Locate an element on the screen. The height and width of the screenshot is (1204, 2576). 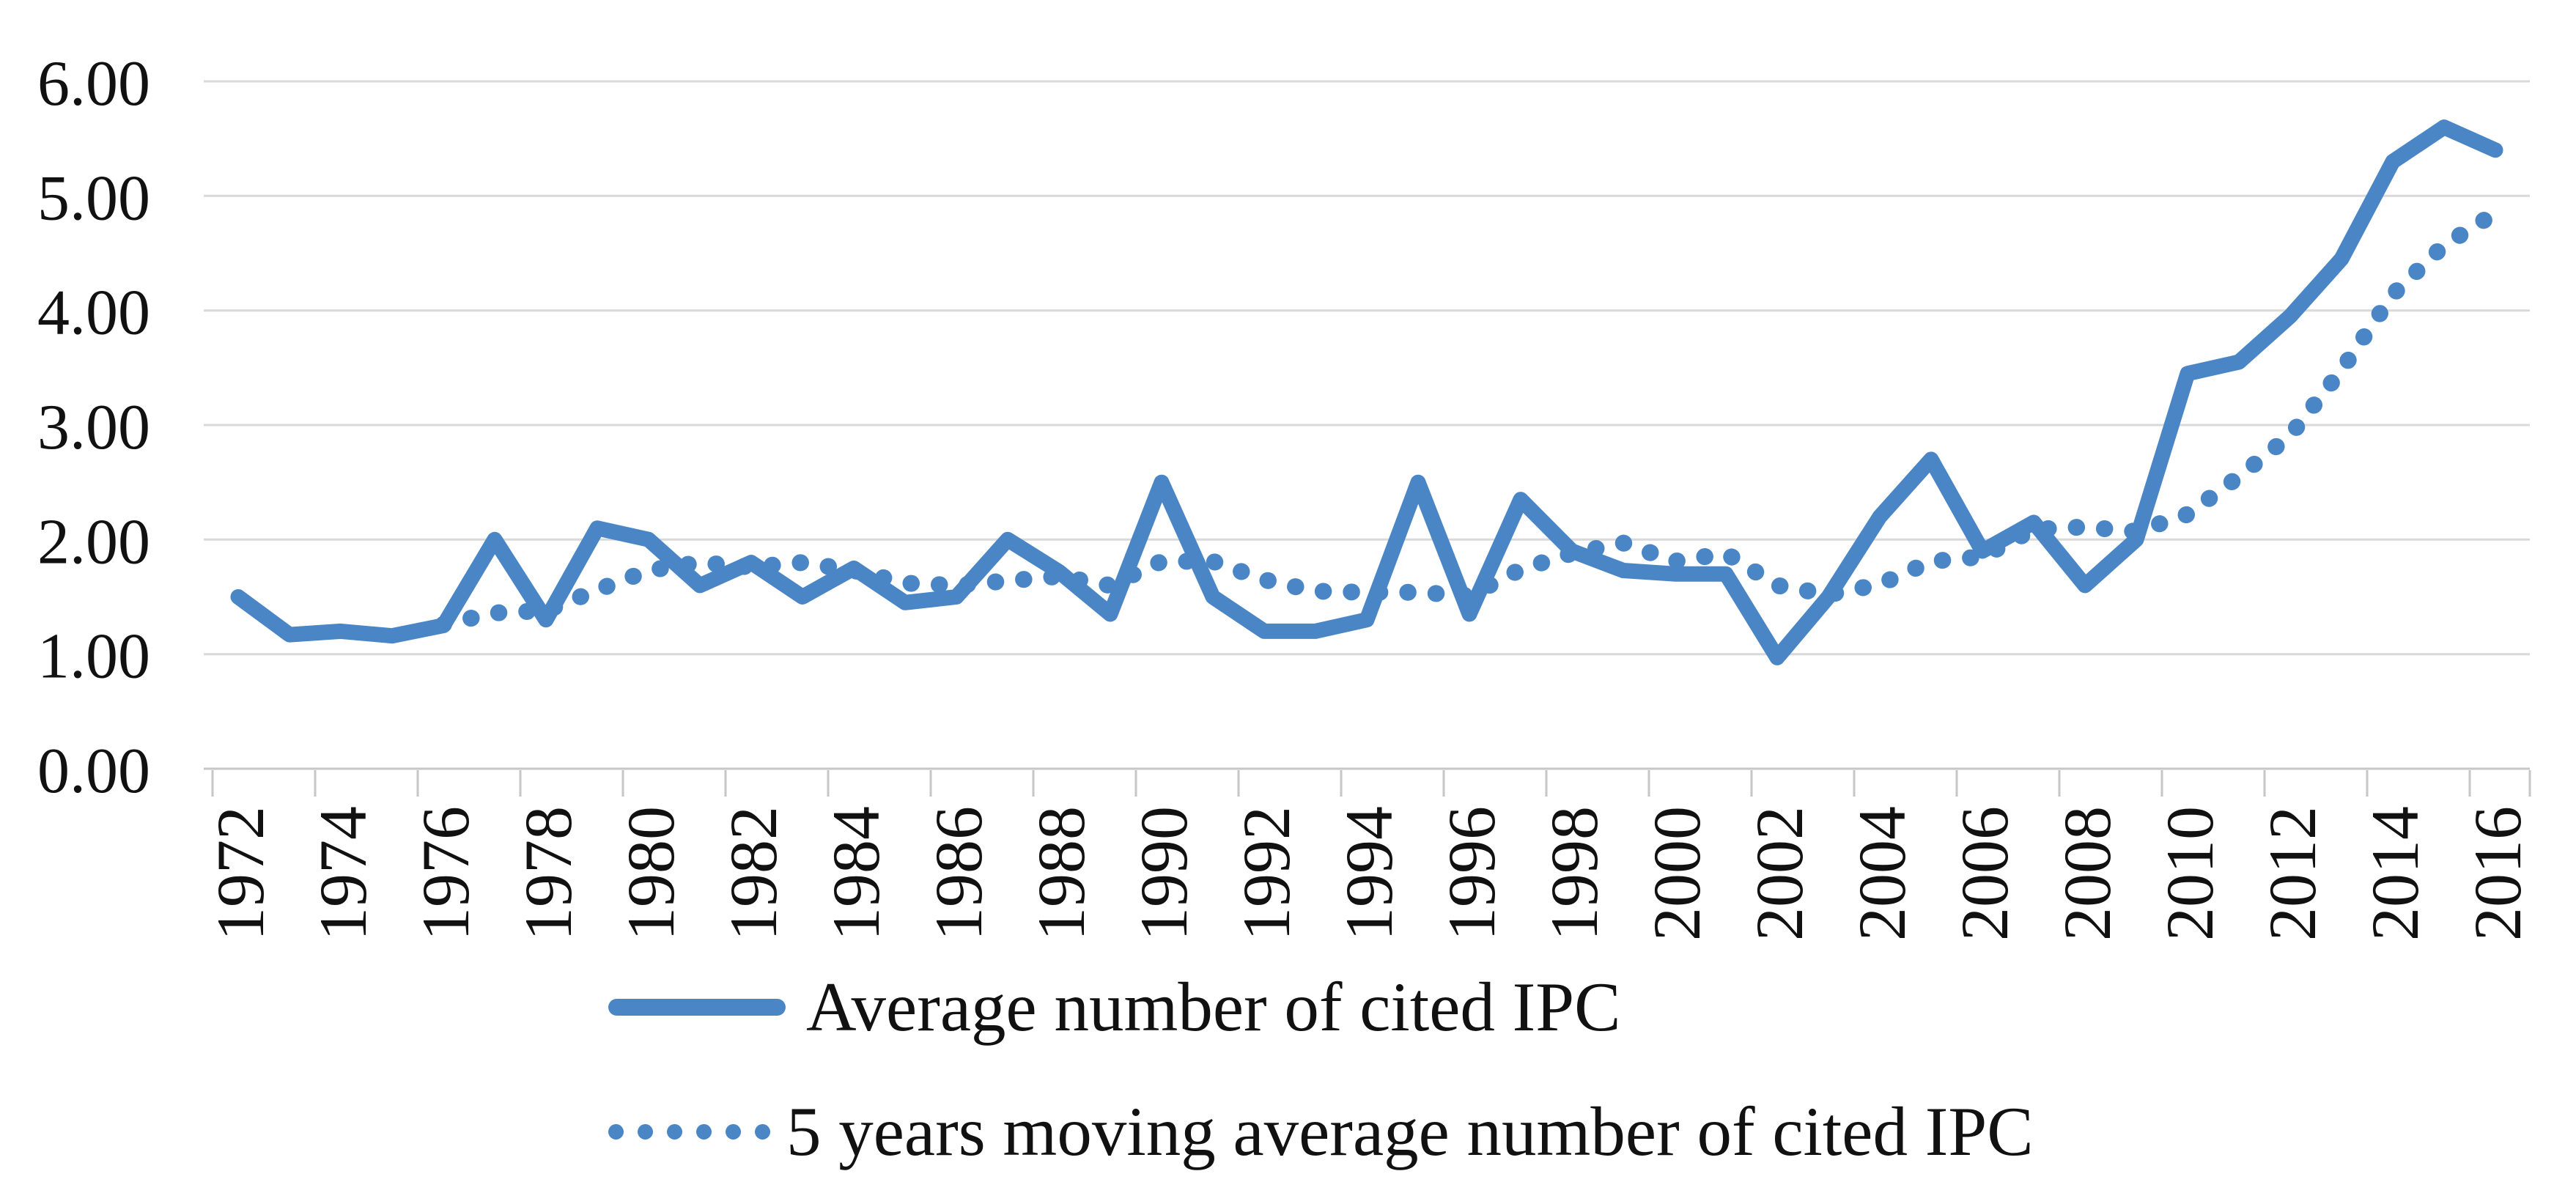
x-axis-label: 1986 is located at coordinates (958, 873).